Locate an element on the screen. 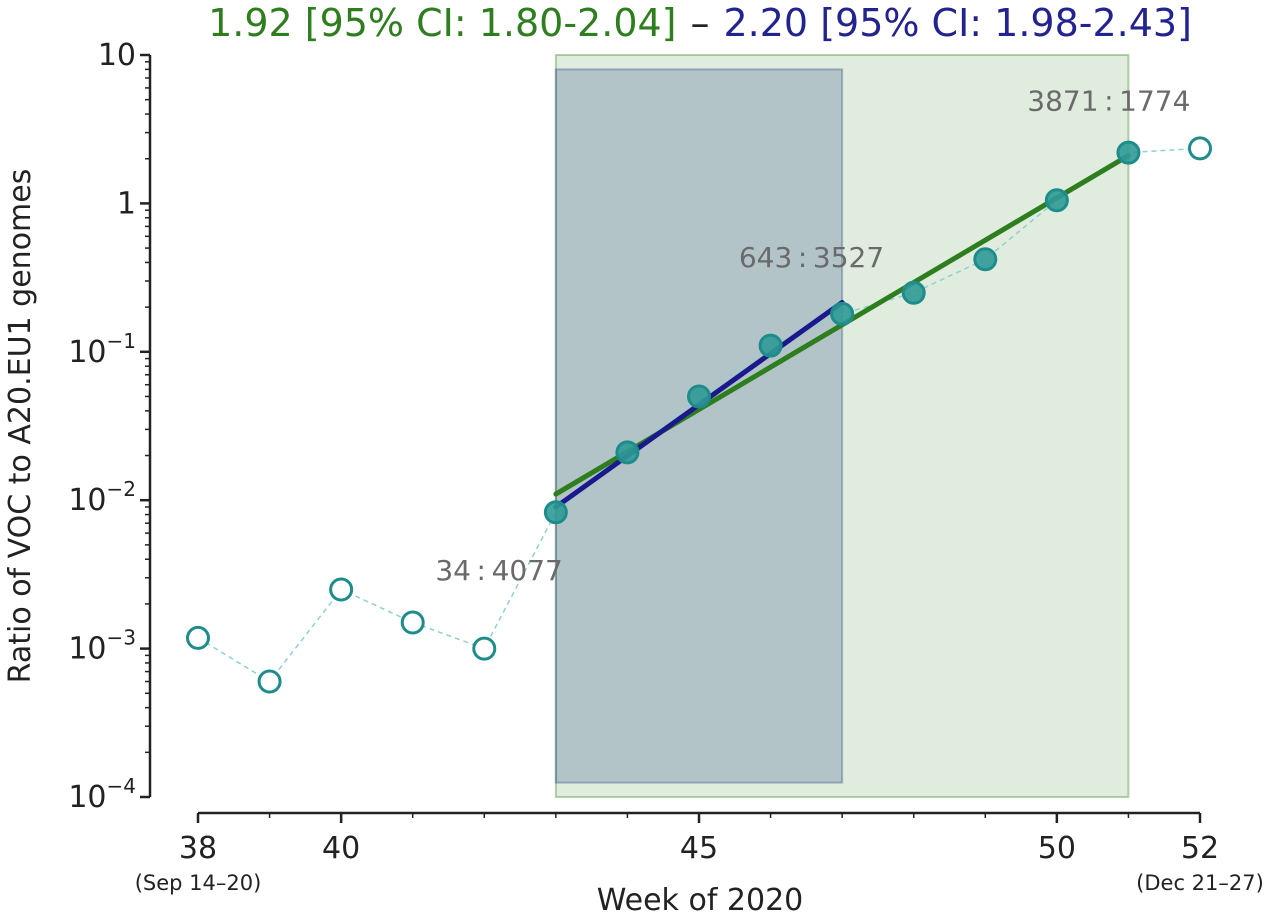 The width and height of the screenshot is (1280, 918). title-text: 1.92 [95% CI: 1.80-2.04] –2.20 [95% CI is located at coordinates (700, 23).